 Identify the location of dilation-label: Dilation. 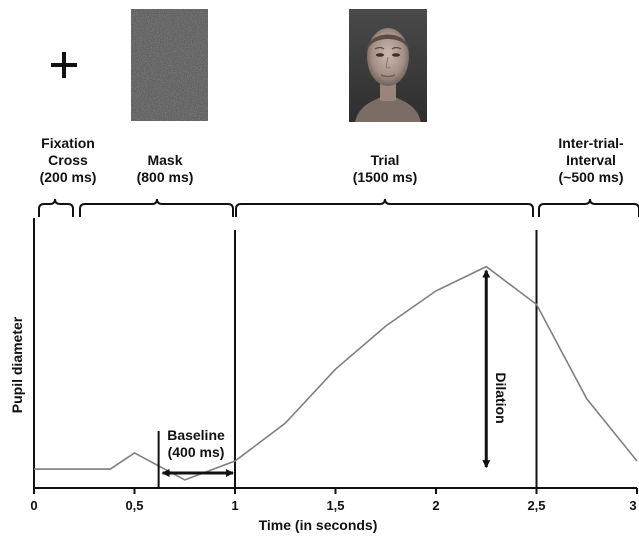
(501, 397).